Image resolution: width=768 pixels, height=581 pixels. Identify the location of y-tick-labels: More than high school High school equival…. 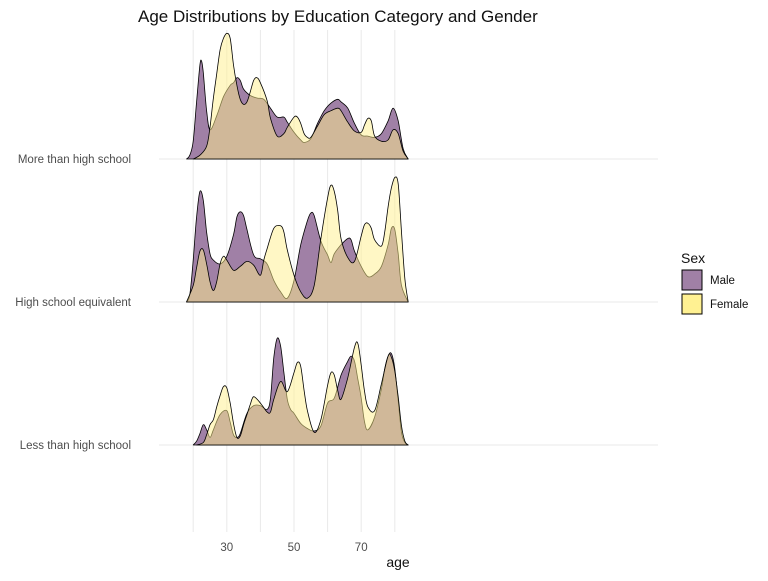
(73, 303).